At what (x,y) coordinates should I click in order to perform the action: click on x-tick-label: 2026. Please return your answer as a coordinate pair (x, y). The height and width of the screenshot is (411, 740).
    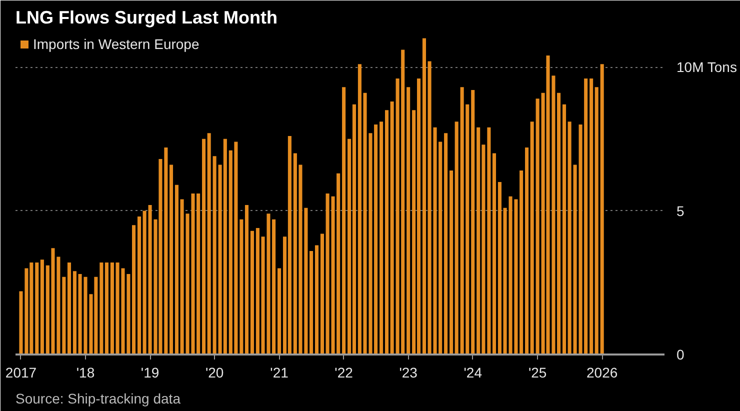
    Looking at the image, I should click on (602, 372).